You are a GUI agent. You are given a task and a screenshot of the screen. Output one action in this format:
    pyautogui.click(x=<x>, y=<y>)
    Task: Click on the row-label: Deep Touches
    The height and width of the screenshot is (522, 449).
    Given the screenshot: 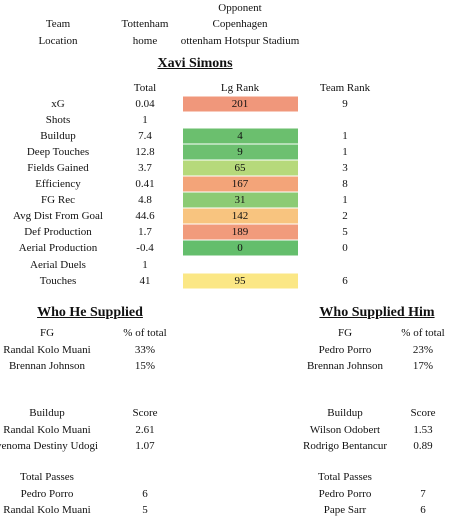 What is the action you would take?
    pyautogui.click(x=58, y=151)
    